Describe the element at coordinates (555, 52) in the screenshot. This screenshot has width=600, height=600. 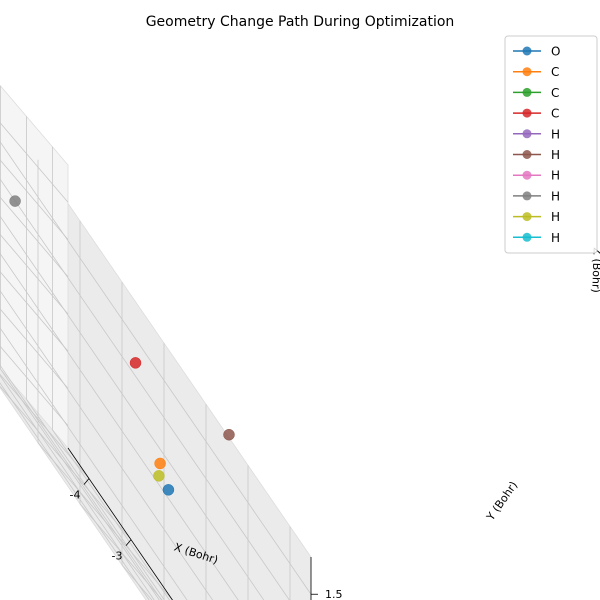
I see `legend-entry-label: O` at that location.